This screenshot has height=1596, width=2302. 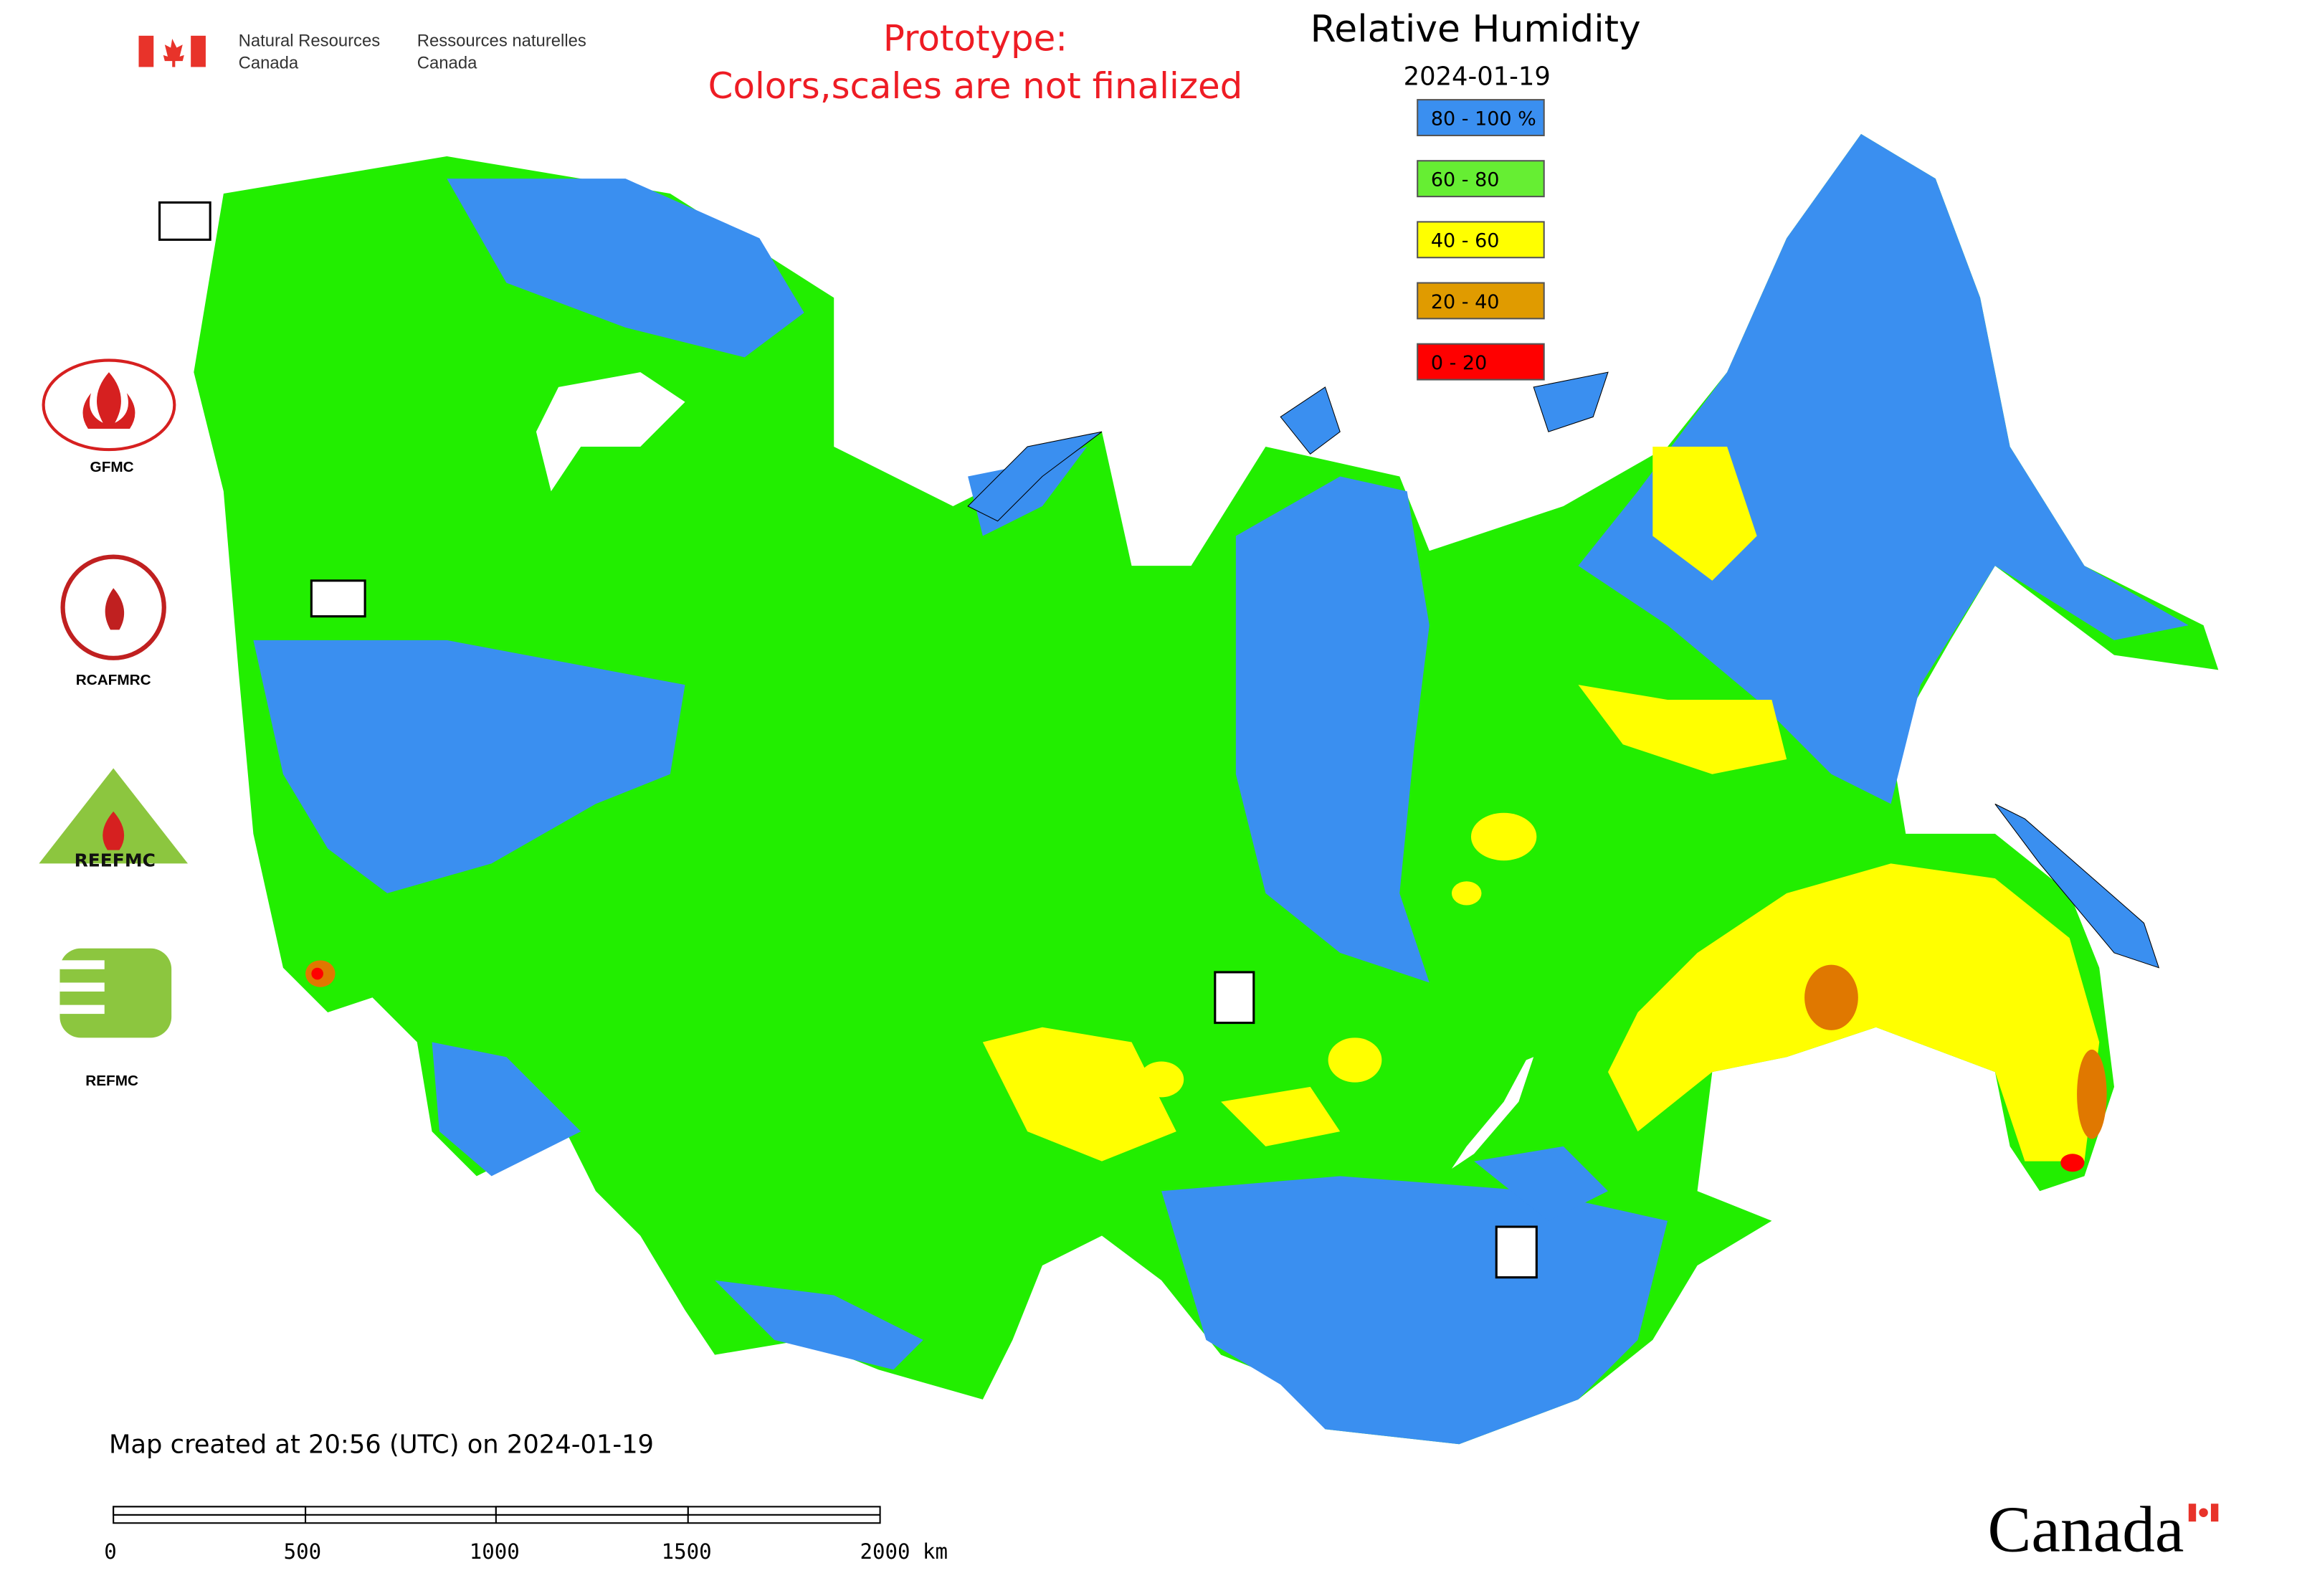 I want to click on logo-gfmc, so click(x=109, y=405).